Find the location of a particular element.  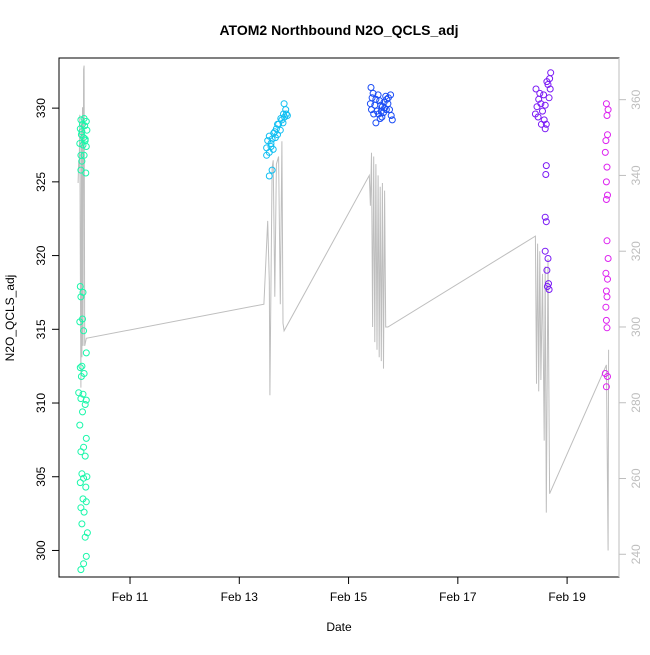

y2-tick-label: 240 is located at coordinates (636, 554).